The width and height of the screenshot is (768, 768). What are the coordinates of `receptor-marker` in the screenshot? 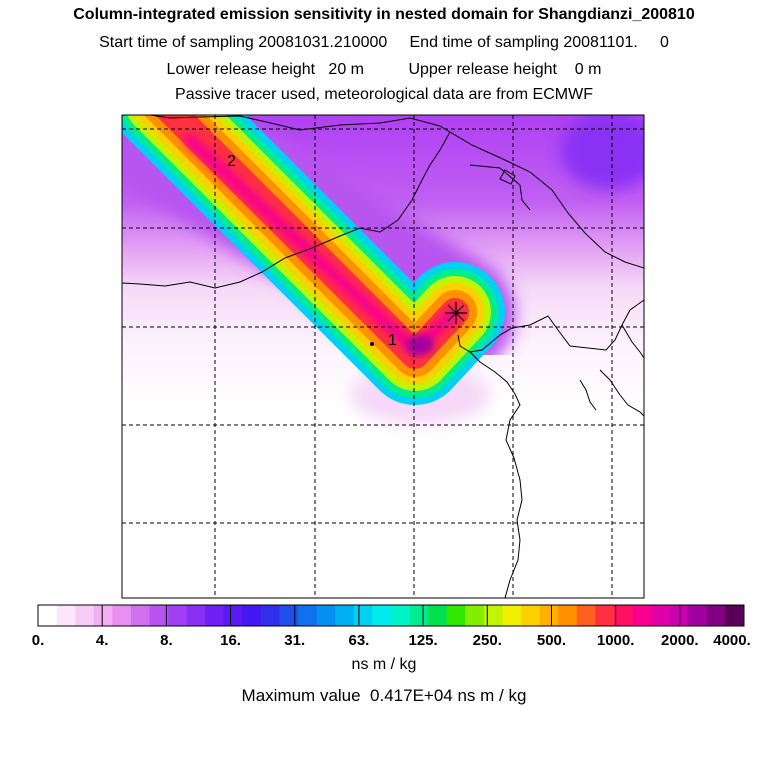 It's located at (456, 313).